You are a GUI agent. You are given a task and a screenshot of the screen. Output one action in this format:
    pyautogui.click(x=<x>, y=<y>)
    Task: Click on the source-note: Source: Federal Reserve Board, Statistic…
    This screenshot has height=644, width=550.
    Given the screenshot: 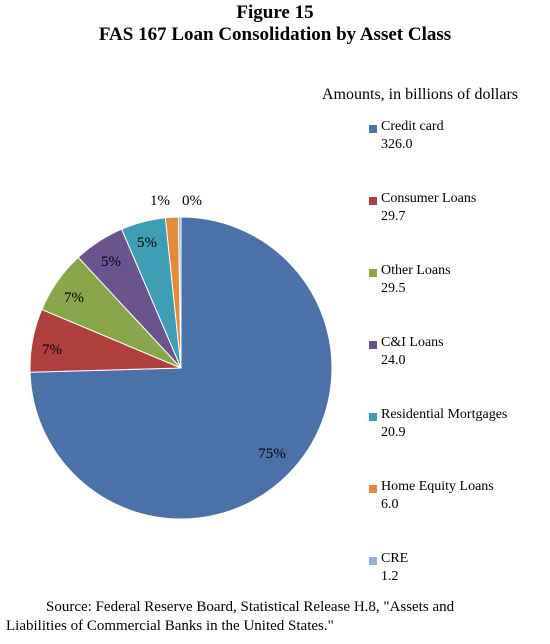 What is the action you would take?
    pyautogui.click(x=276, y=617)
    